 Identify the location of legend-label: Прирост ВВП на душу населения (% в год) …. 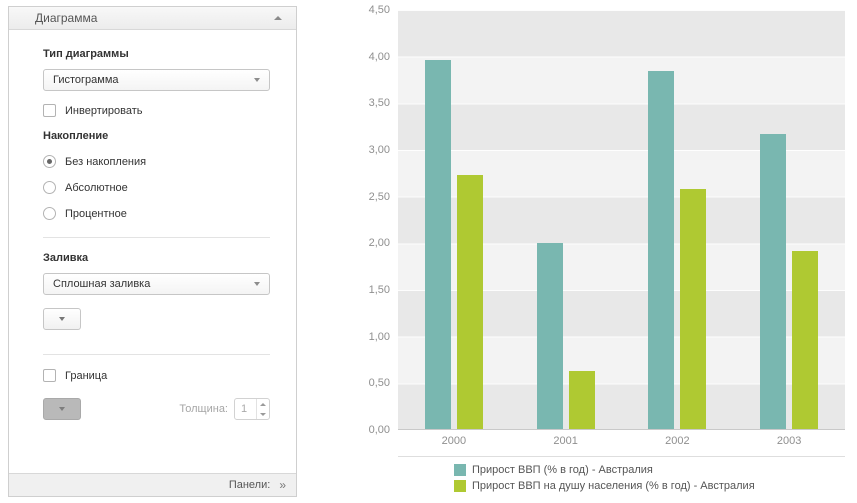
(613, 486).